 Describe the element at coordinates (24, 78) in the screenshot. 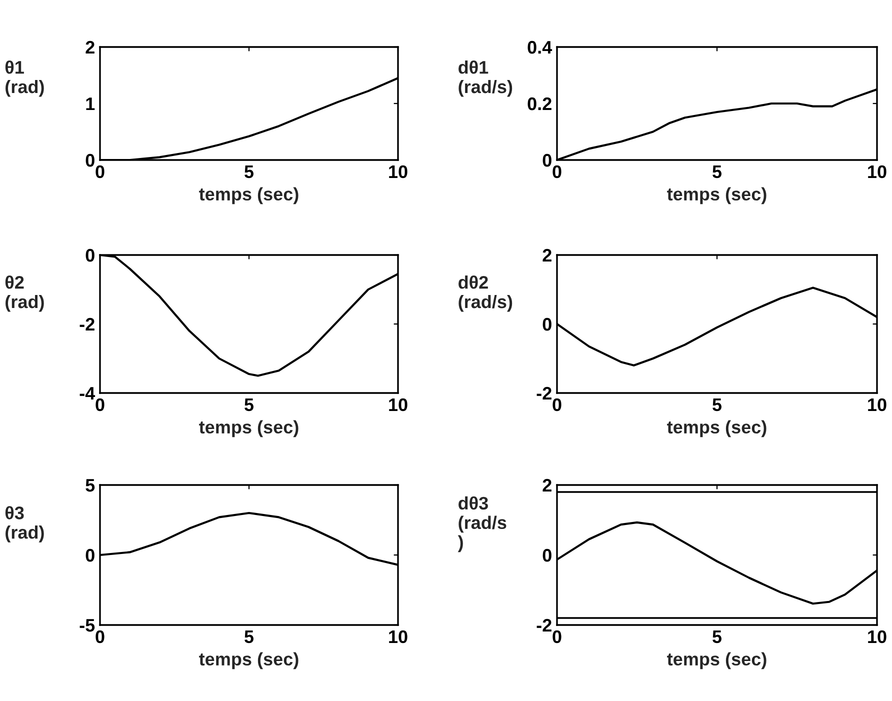

I see `y-axis-title: θ1 (rad)` at that location.